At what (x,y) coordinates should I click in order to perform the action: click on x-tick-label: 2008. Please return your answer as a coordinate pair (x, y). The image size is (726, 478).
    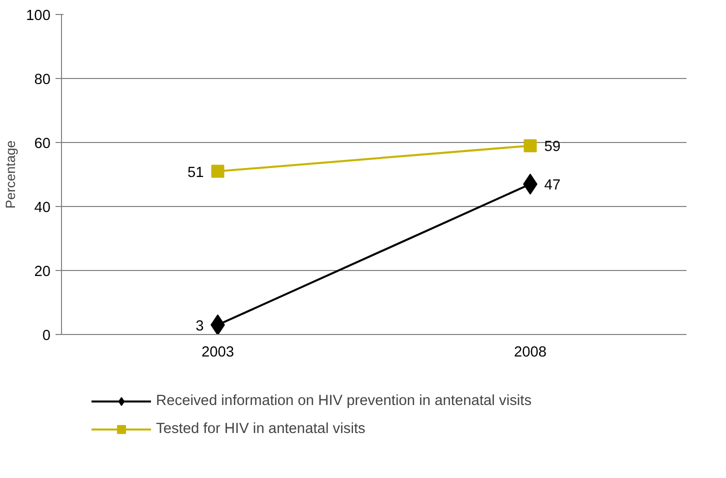
    Looking at the image, I should click on (530, 352).